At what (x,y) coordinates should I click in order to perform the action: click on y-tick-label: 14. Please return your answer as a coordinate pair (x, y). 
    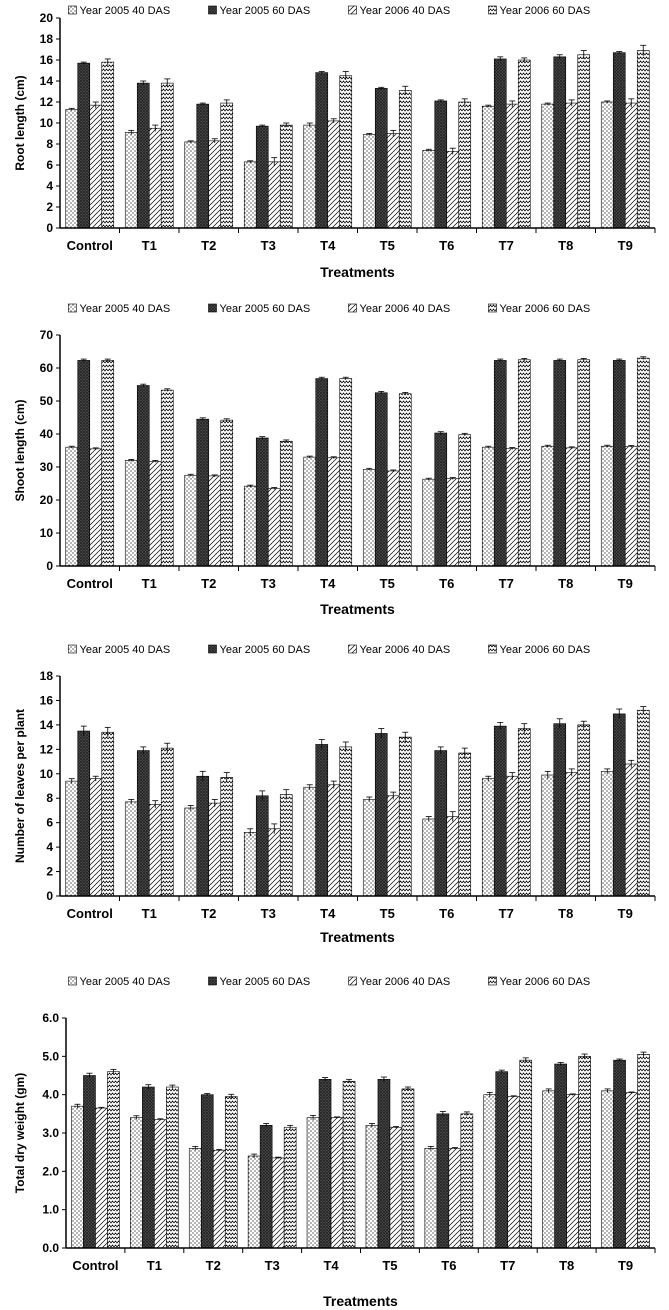
    Looking at the image, I should click on (47, 725).